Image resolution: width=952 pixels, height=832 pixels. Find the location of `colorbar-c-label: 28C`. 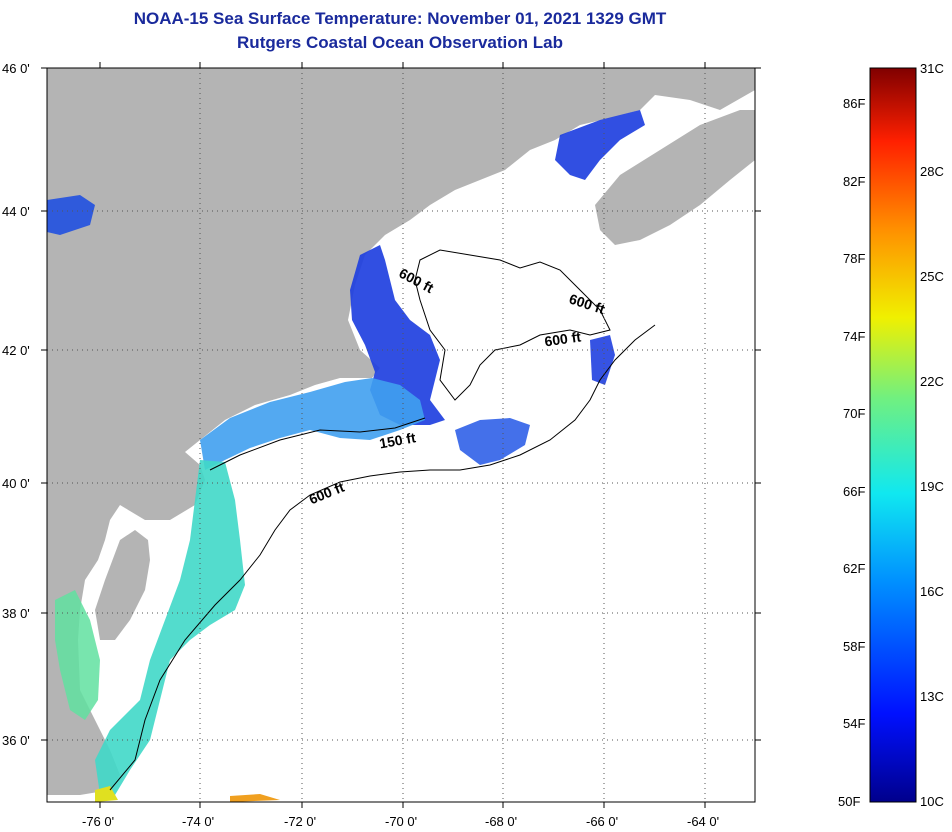

colorbar-c-label: 28C is located at coordinates (932, 171).